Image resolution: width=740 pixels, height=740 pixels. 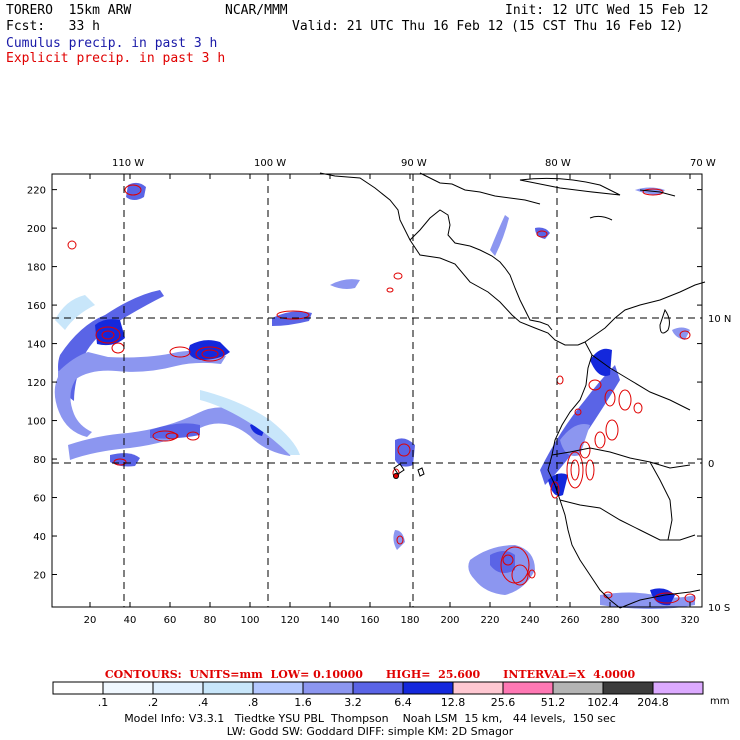 What do you see at coordinates (703, 163) in the screenshot?
I see `lon-label: 70 W` at bounding box center [703, 163].